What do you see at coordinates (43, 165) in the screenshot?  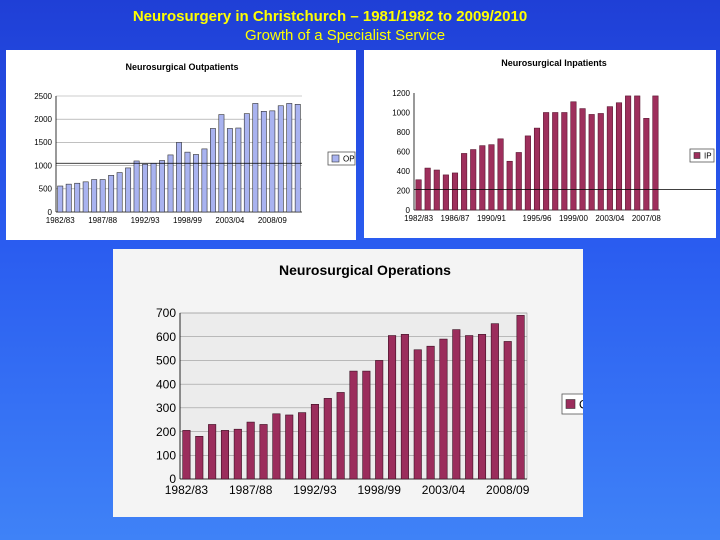 I see `outpatients-y-tick-label: 1000` at bounding box center [43, 165].